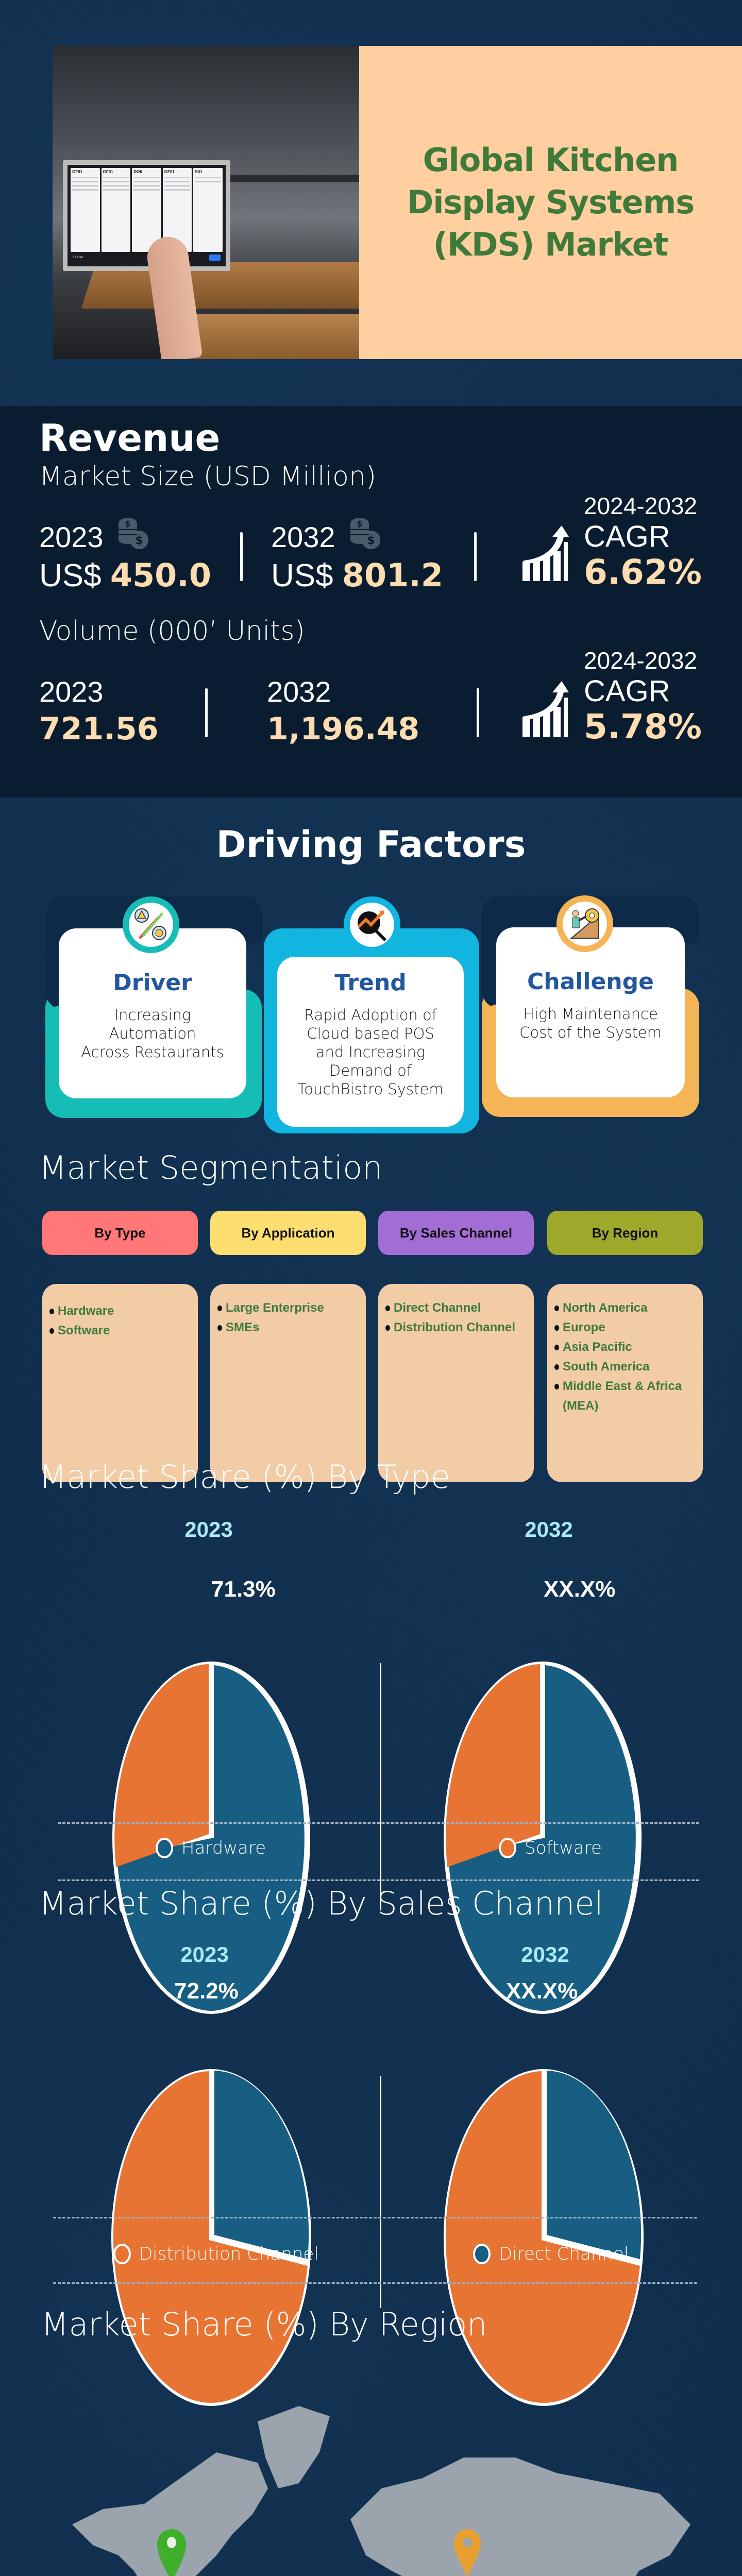 This screenshot has width=742, height=2576. Describe the element at coordinates (643, 727) in the screenshot. I see `cagr-value: 5.78%` at that location.